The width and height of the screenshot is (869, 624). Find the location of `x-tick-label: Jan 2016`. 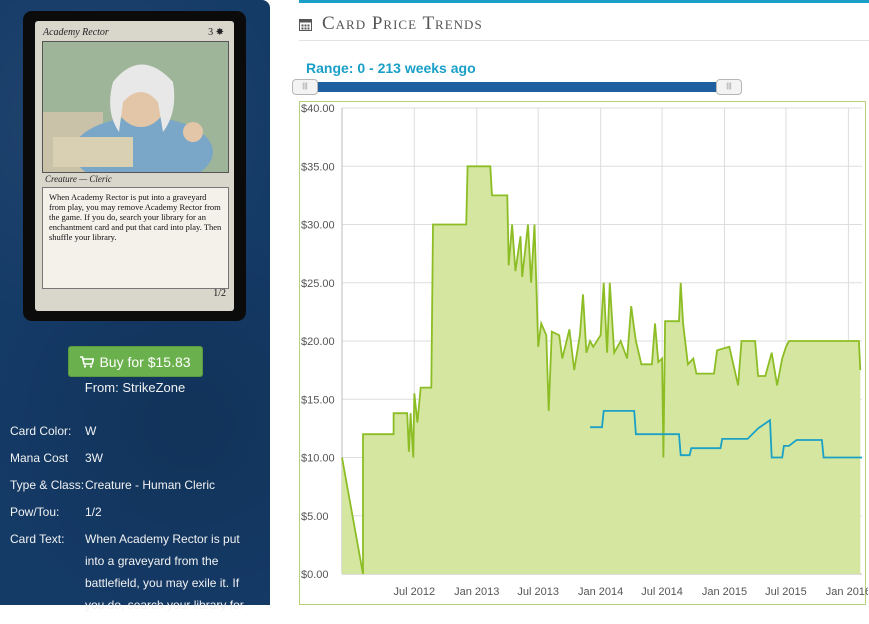

x-tick-label: Jan 2016 is located at coordinates (847, 592).